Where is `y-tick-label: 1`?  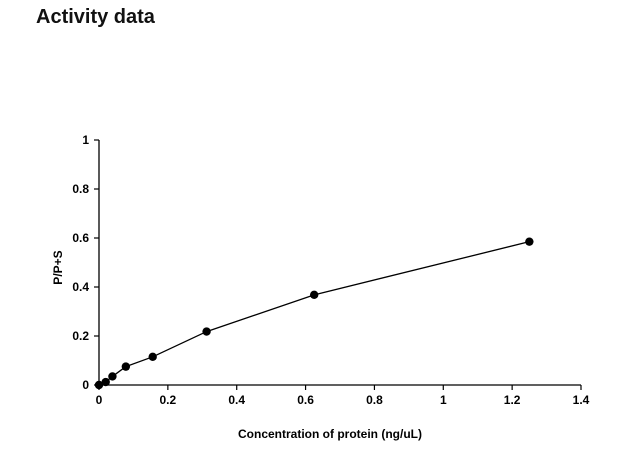 y-tick-label: 1 is located at coordinates (85, 140).